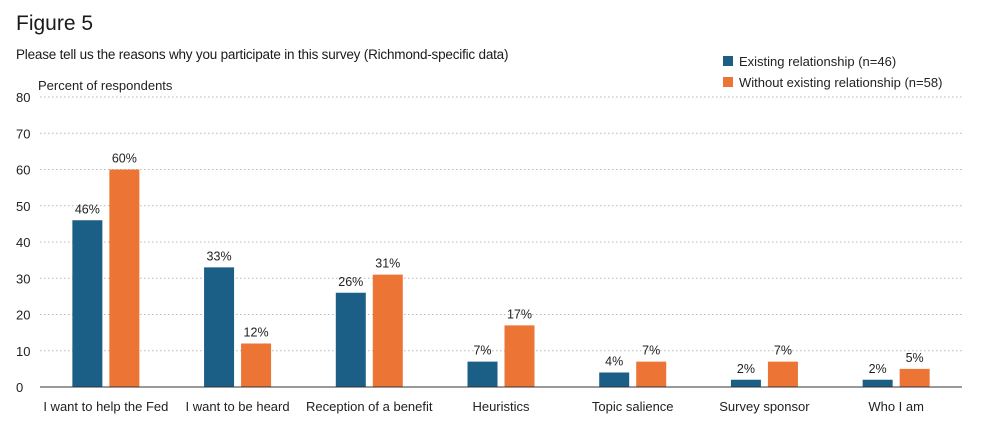  I want to click on category-label: Survey sponsor, so click(764, 406).